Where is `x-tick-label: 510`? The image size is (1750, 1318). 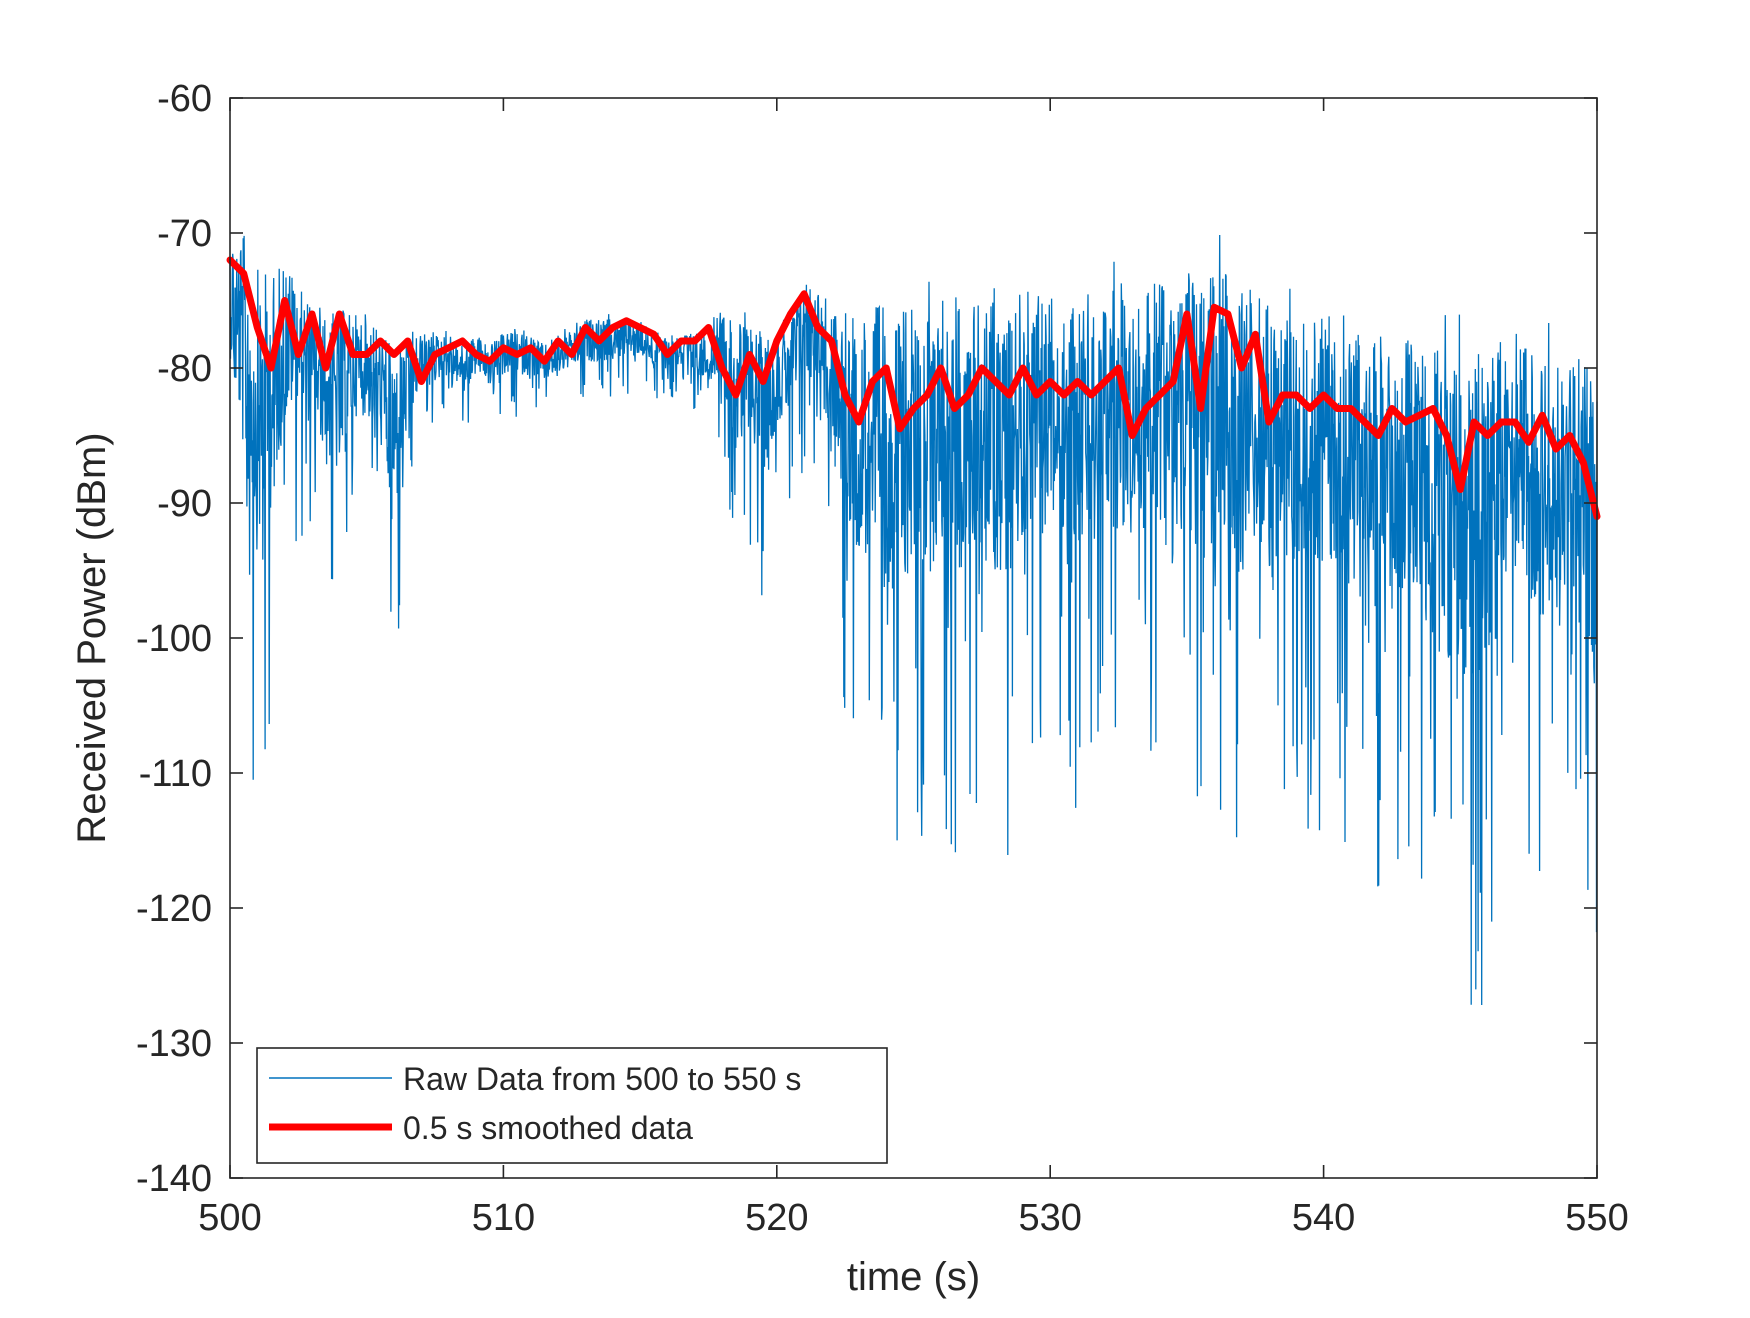 x-tick-label: 510 is located at coordinates (503, 1218).